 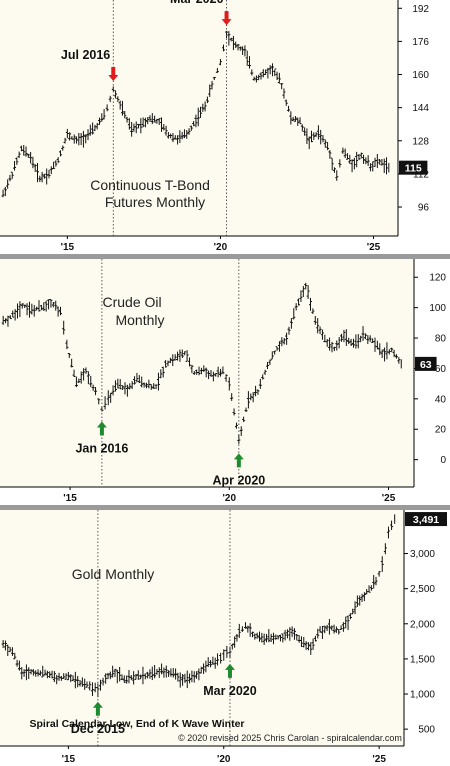 I want to click on tbond-ytick-label: 128, so click(x=420, y=141).